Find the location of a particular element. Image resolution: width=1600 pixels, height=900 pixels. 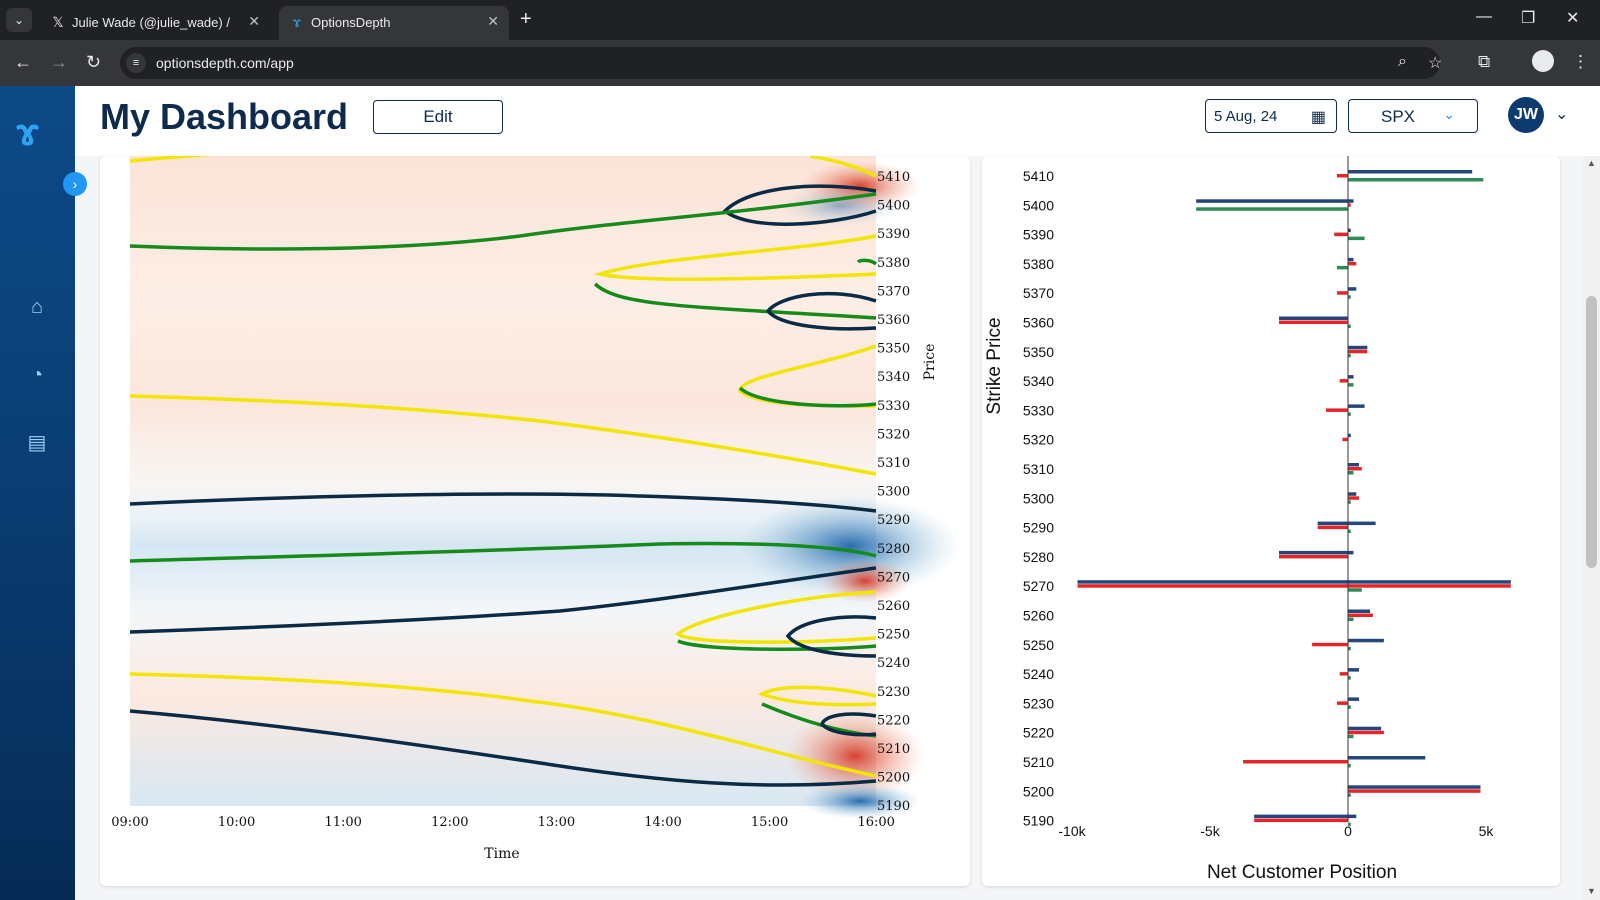

price-tick-label: 5190 is located at coordinates (893, 806).